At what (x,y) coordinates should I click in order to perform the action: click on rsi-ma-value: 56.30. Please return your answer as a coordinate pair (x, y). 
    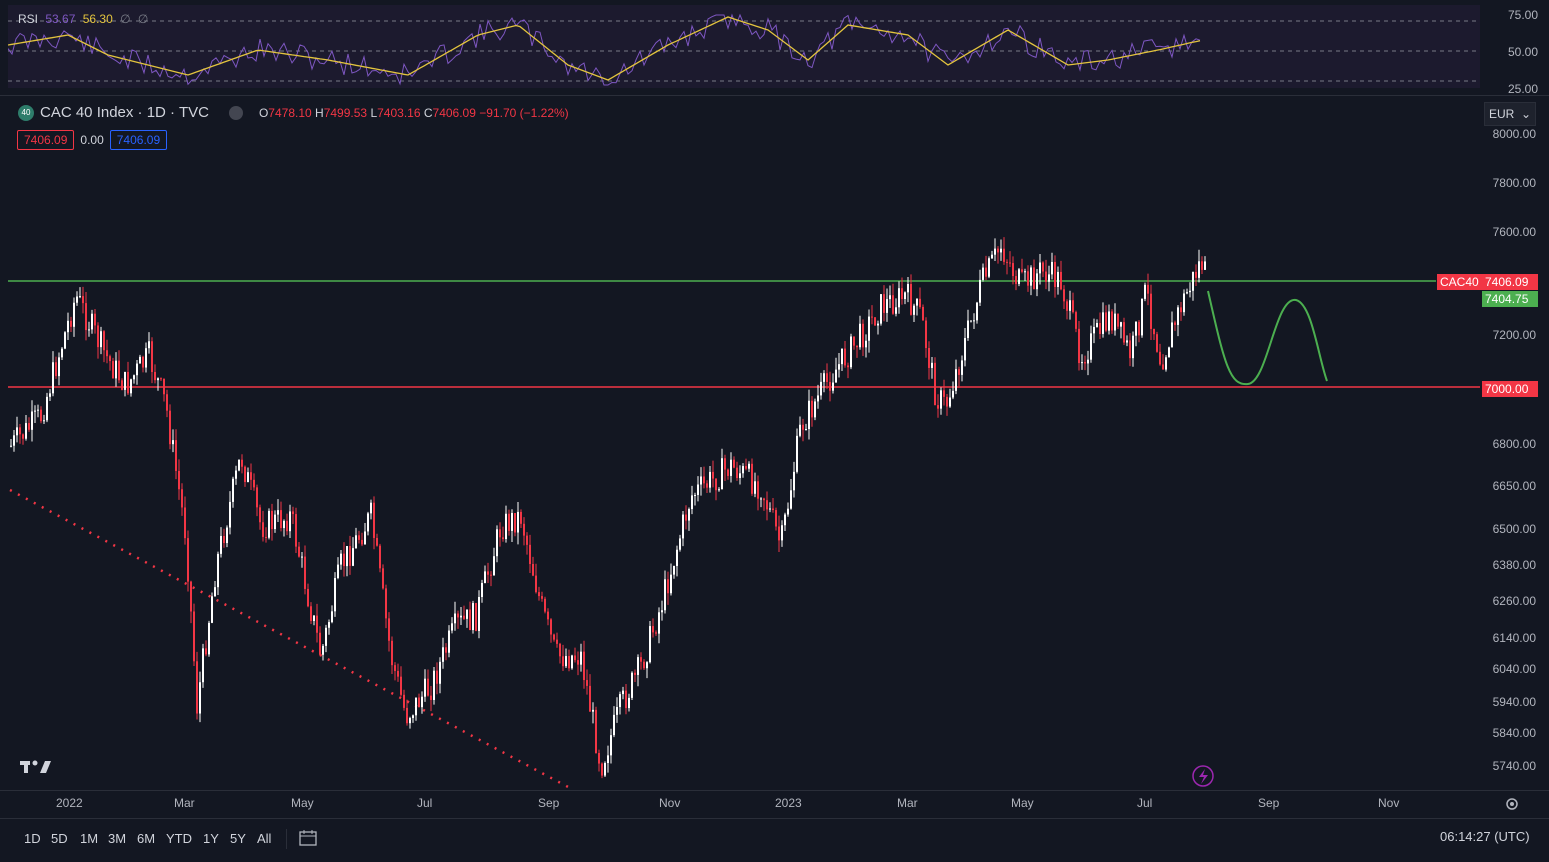
    Looking at the image, I should click on (97, 19).